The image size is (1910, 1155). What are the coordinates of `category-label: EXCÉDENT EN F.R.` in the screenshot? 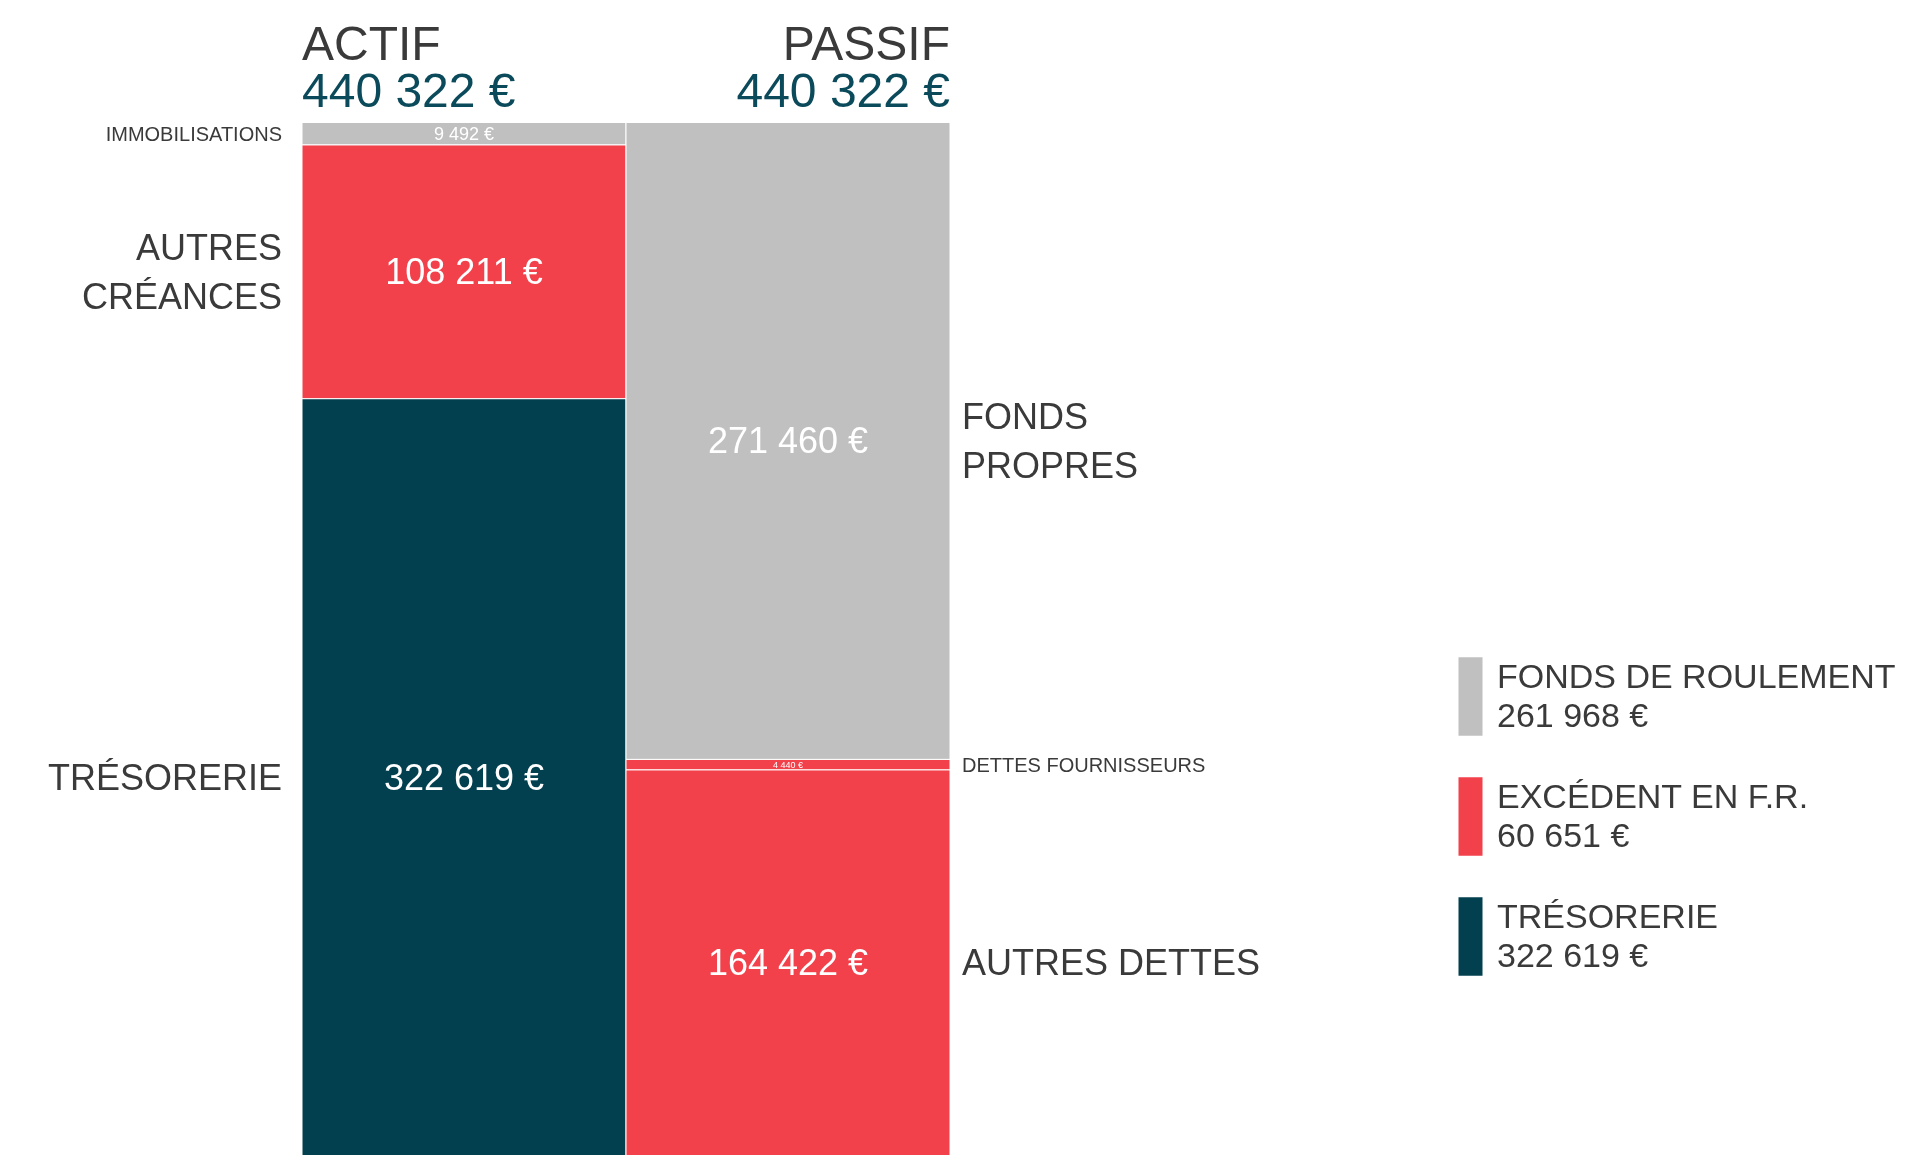 It's located at (1653, 796).